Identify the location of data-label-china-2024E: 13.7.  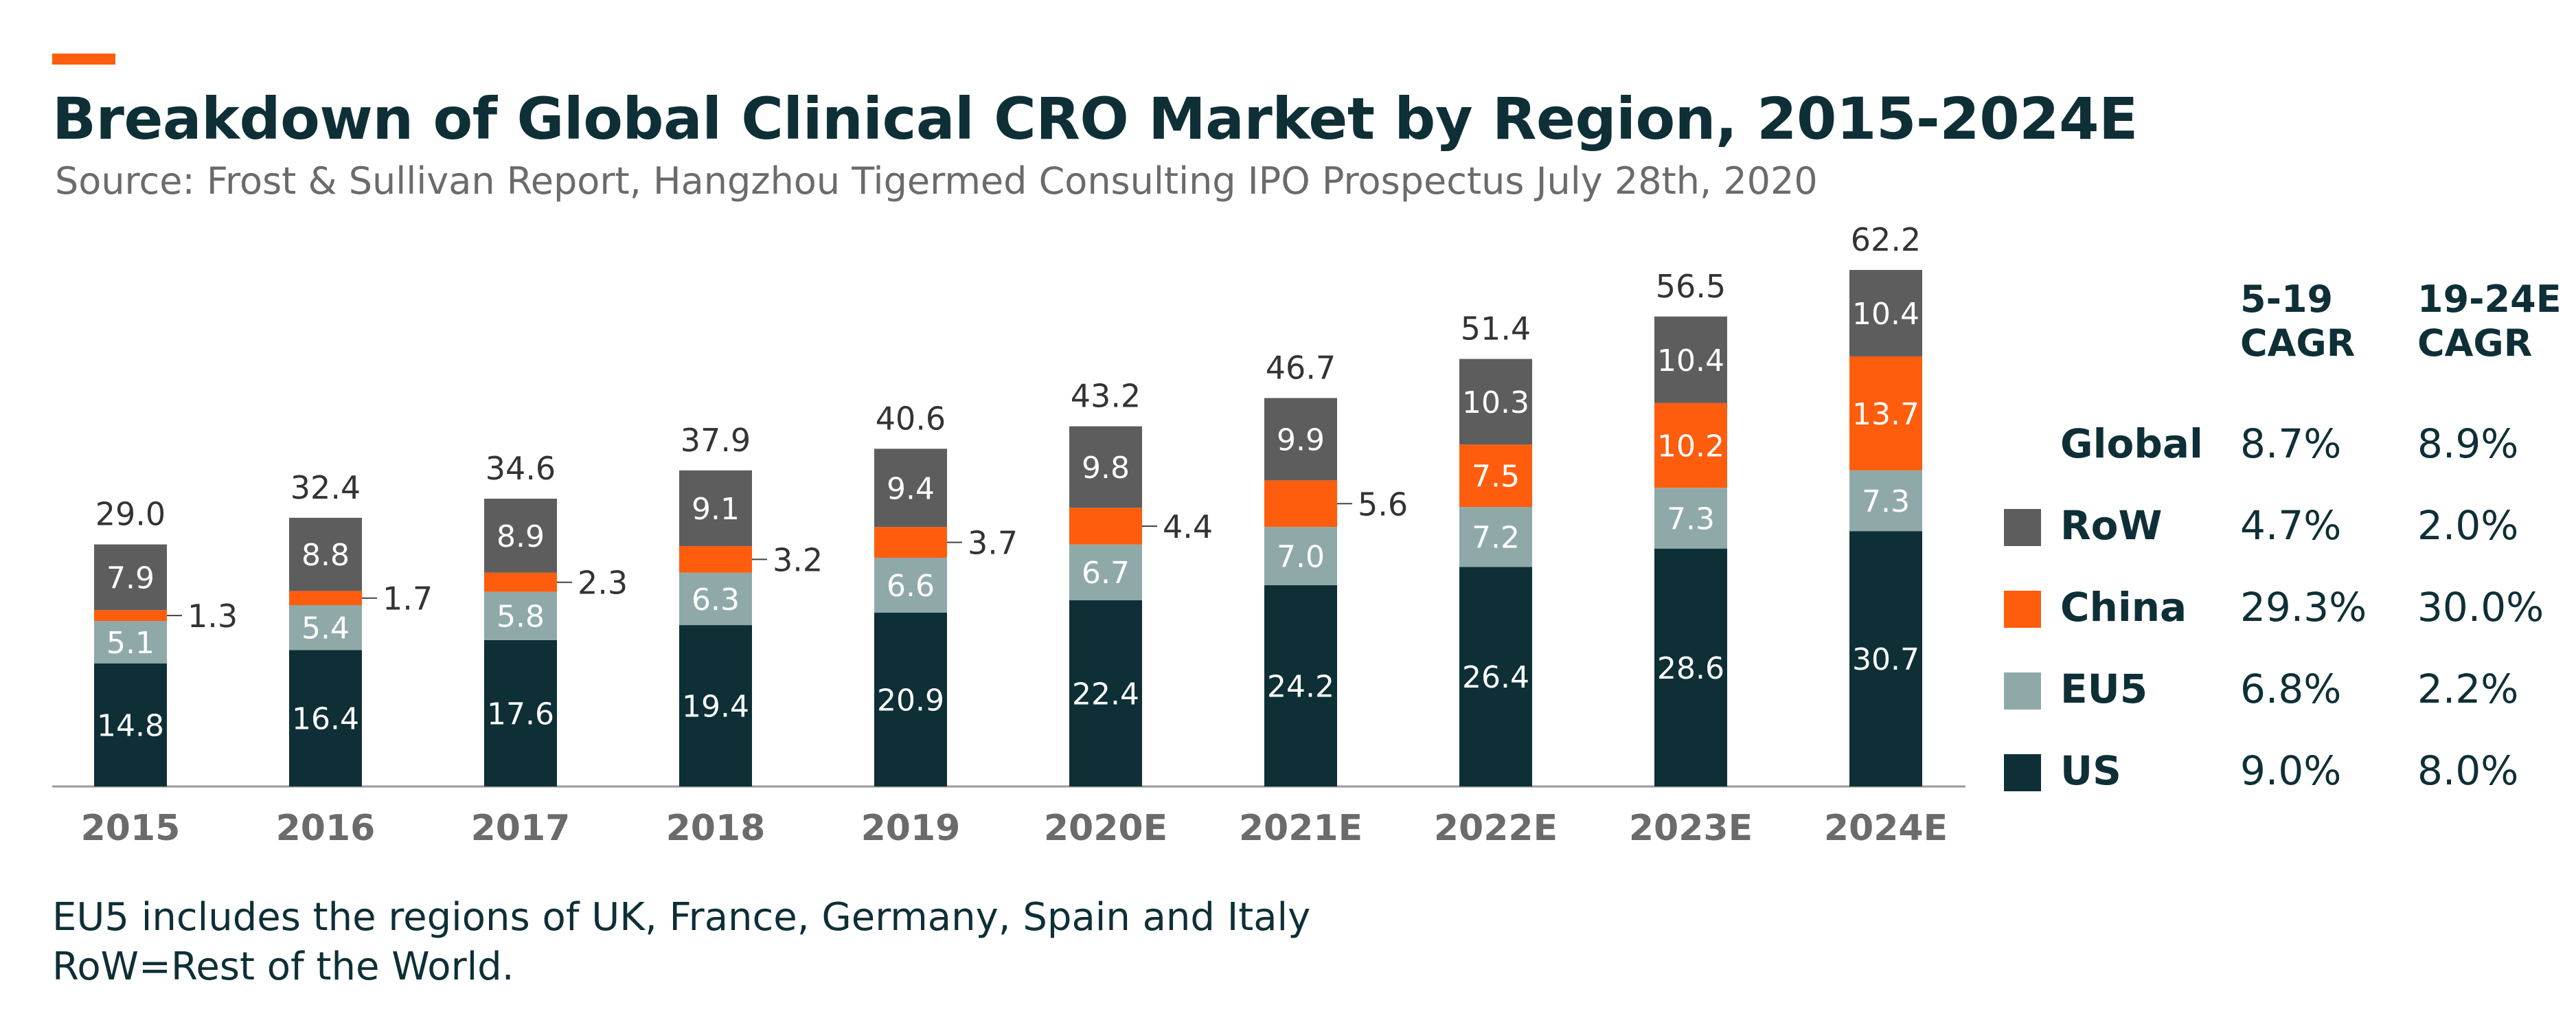
(1885, 414).